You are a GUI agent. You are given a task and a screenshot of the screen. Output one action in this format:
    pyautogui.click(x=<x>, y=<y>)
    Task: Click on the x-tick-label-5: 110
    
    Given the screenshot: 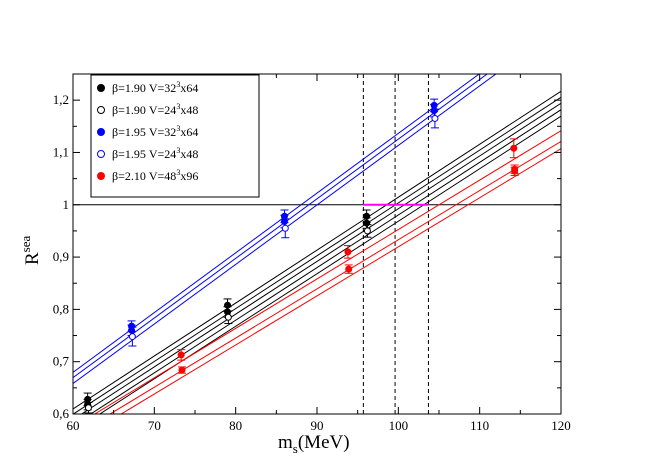 What is the action you would take?
    pyautogui.click(x=479, y=425)
    